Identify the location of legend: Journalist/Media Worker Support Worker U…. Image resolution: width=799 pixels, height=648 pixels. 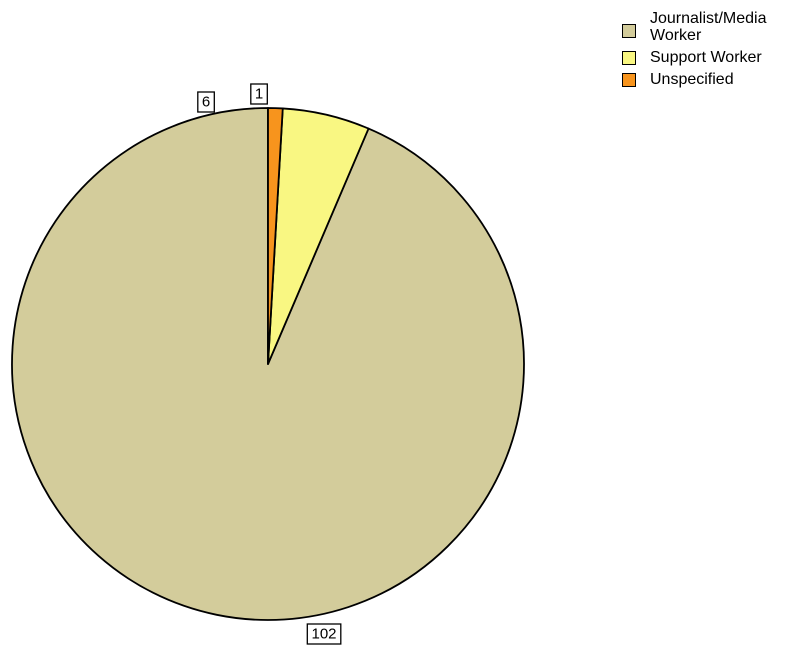
(707, 50).